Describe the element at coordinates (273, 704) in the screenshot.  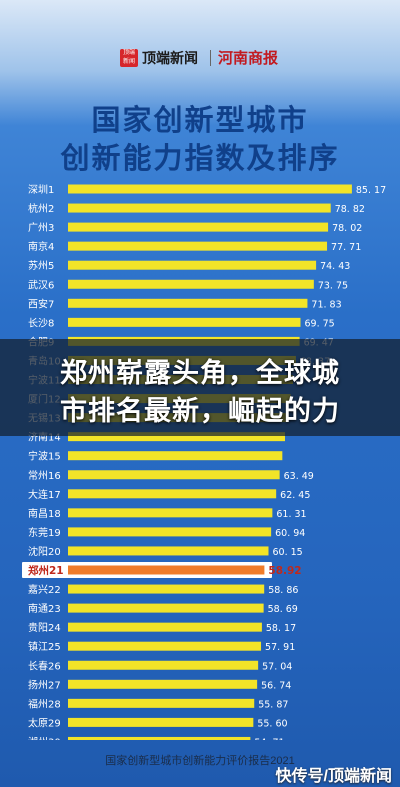
I see `value-label: 55. 87` at that location.